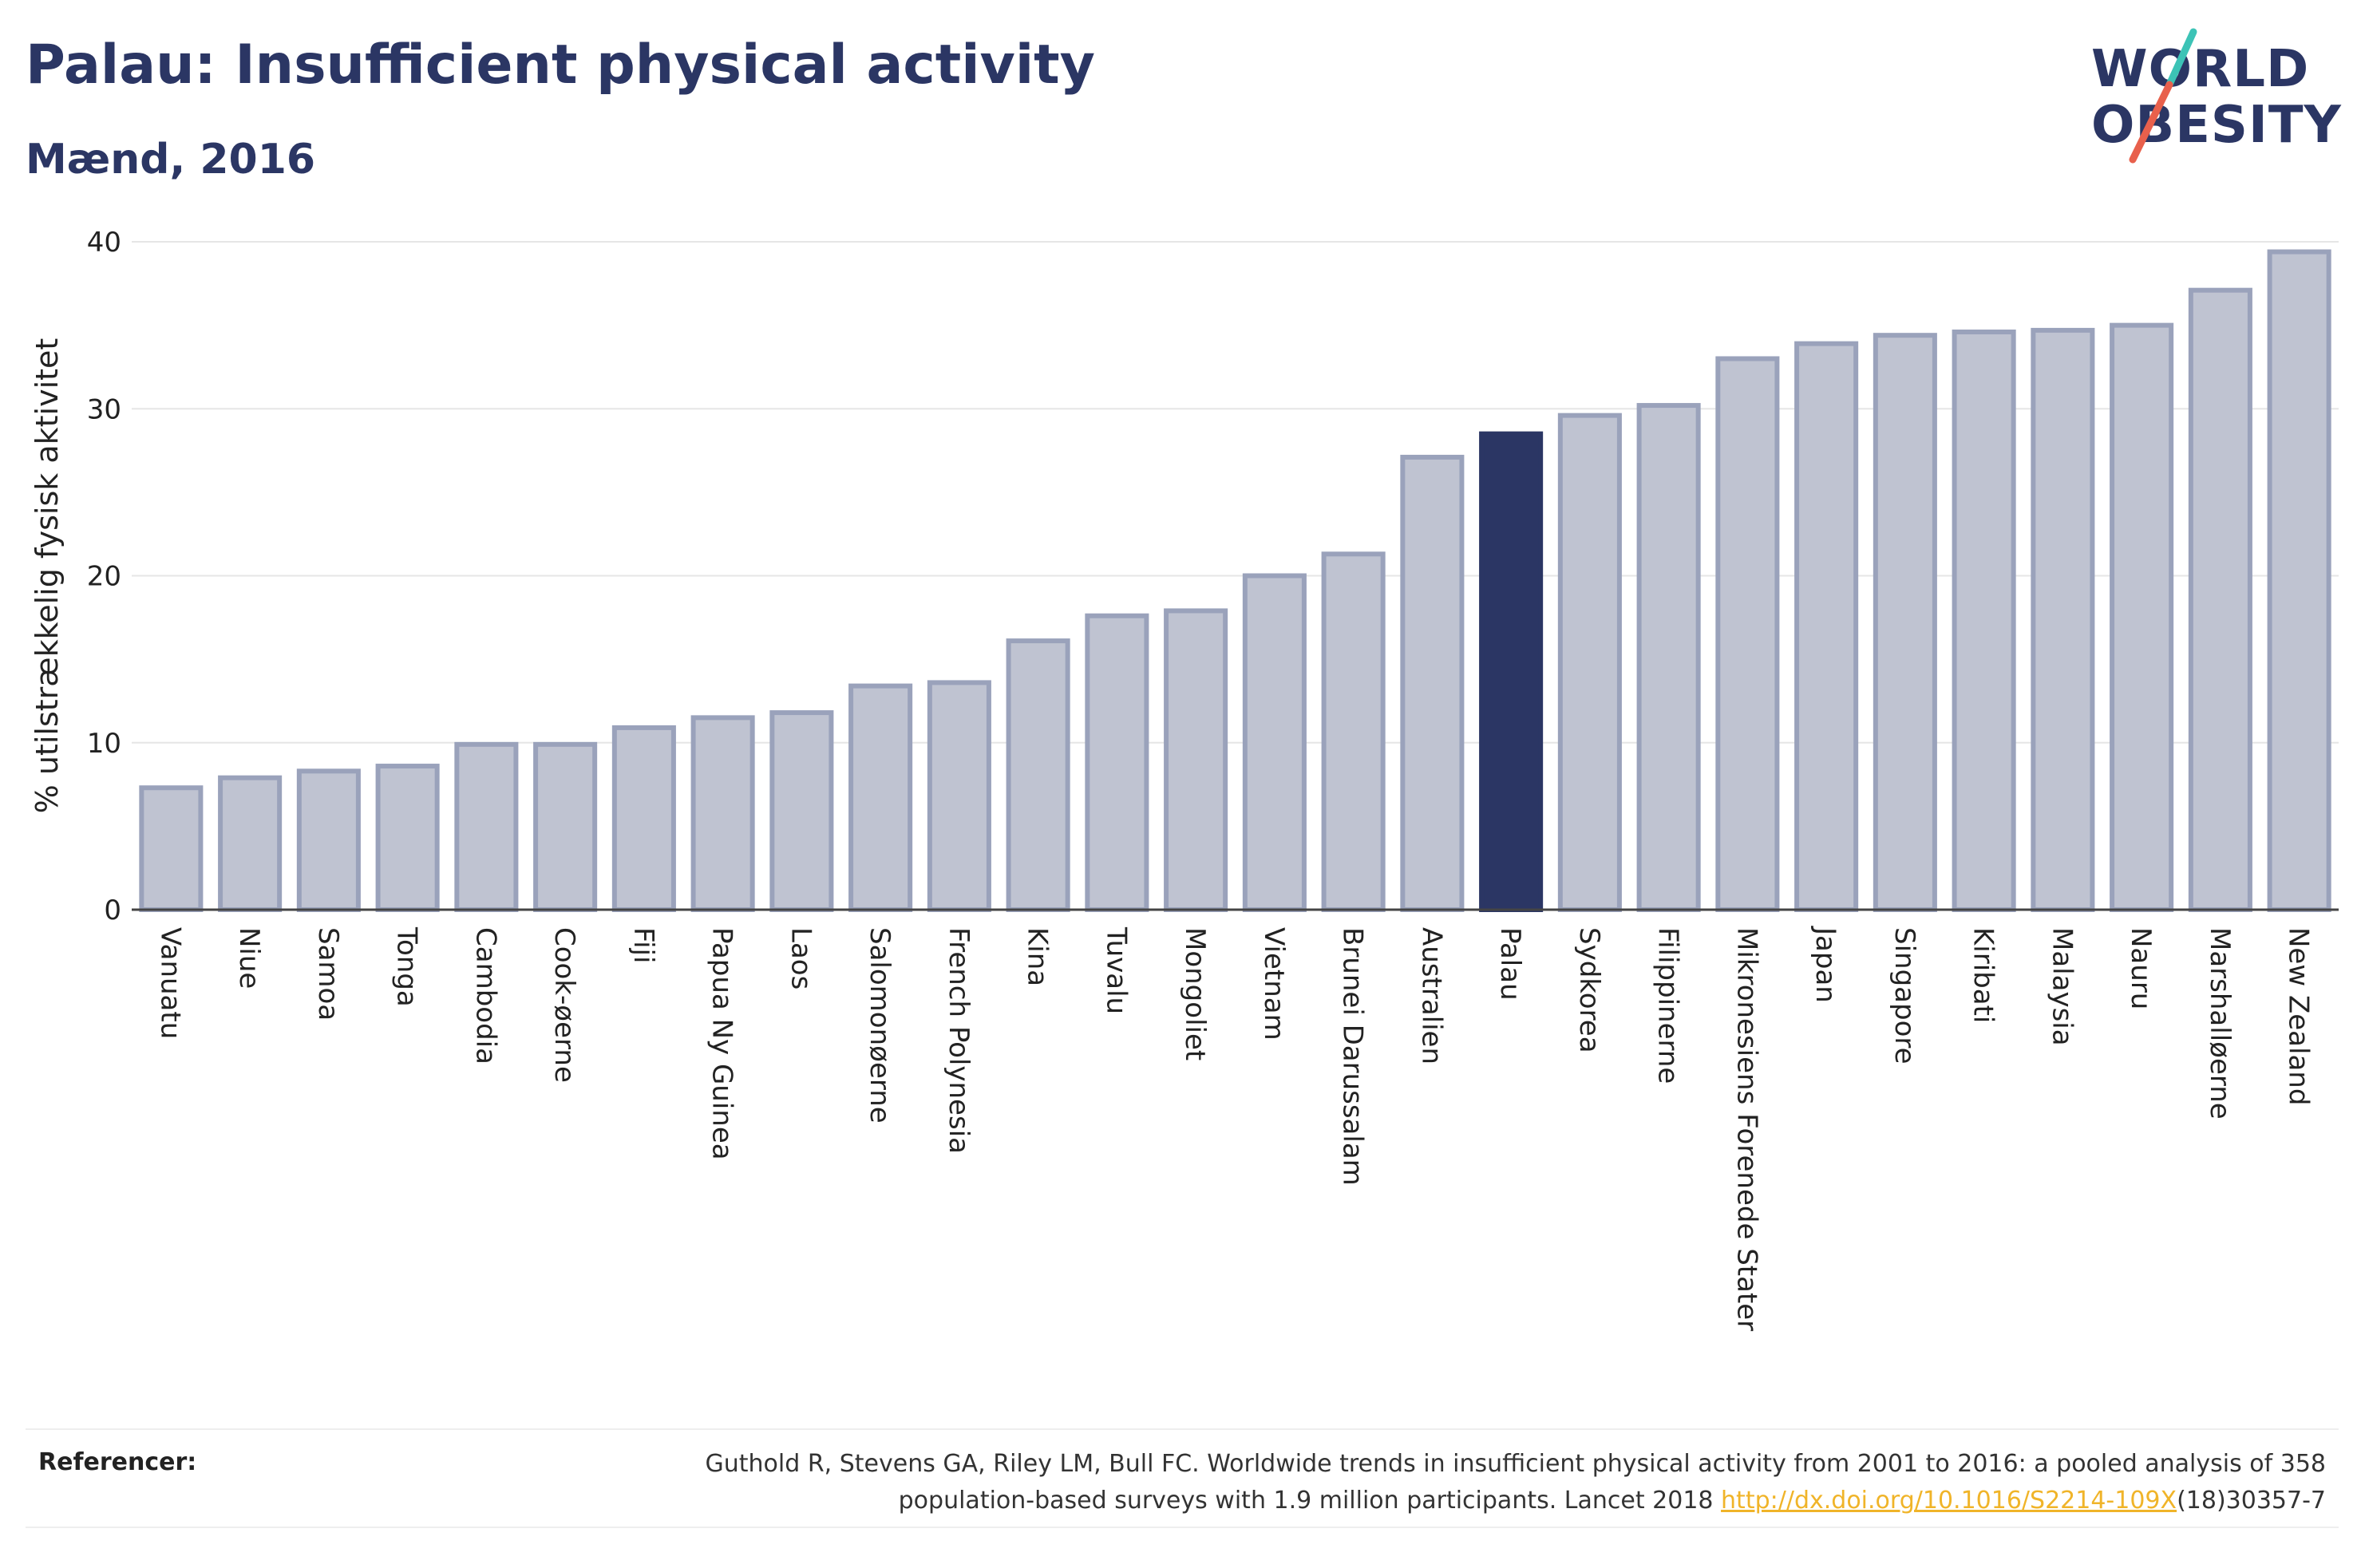 The height and width of the screenshot is (1568, 2361). Describe the element at coordinates (2200, 69) in the screenshot. I see `logo-line-world: WORLD` at that location.